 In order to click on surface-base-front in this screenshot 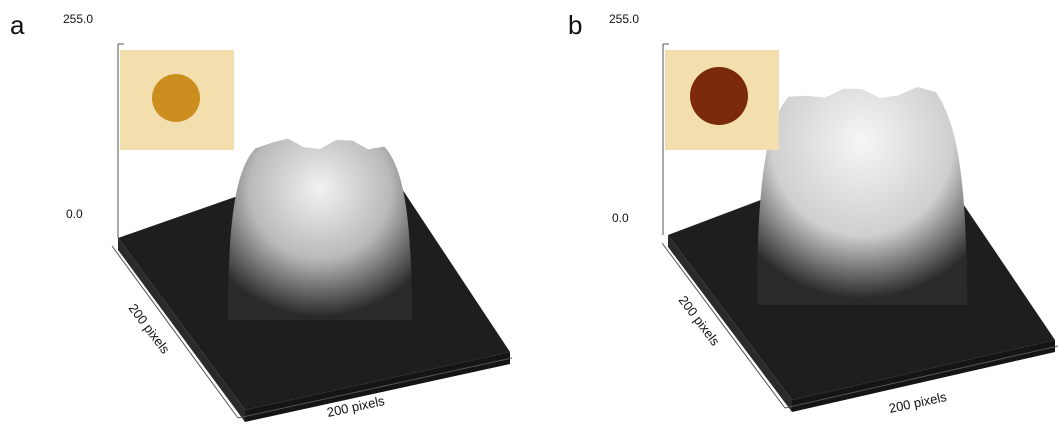, I will do `click(923, 376)`.